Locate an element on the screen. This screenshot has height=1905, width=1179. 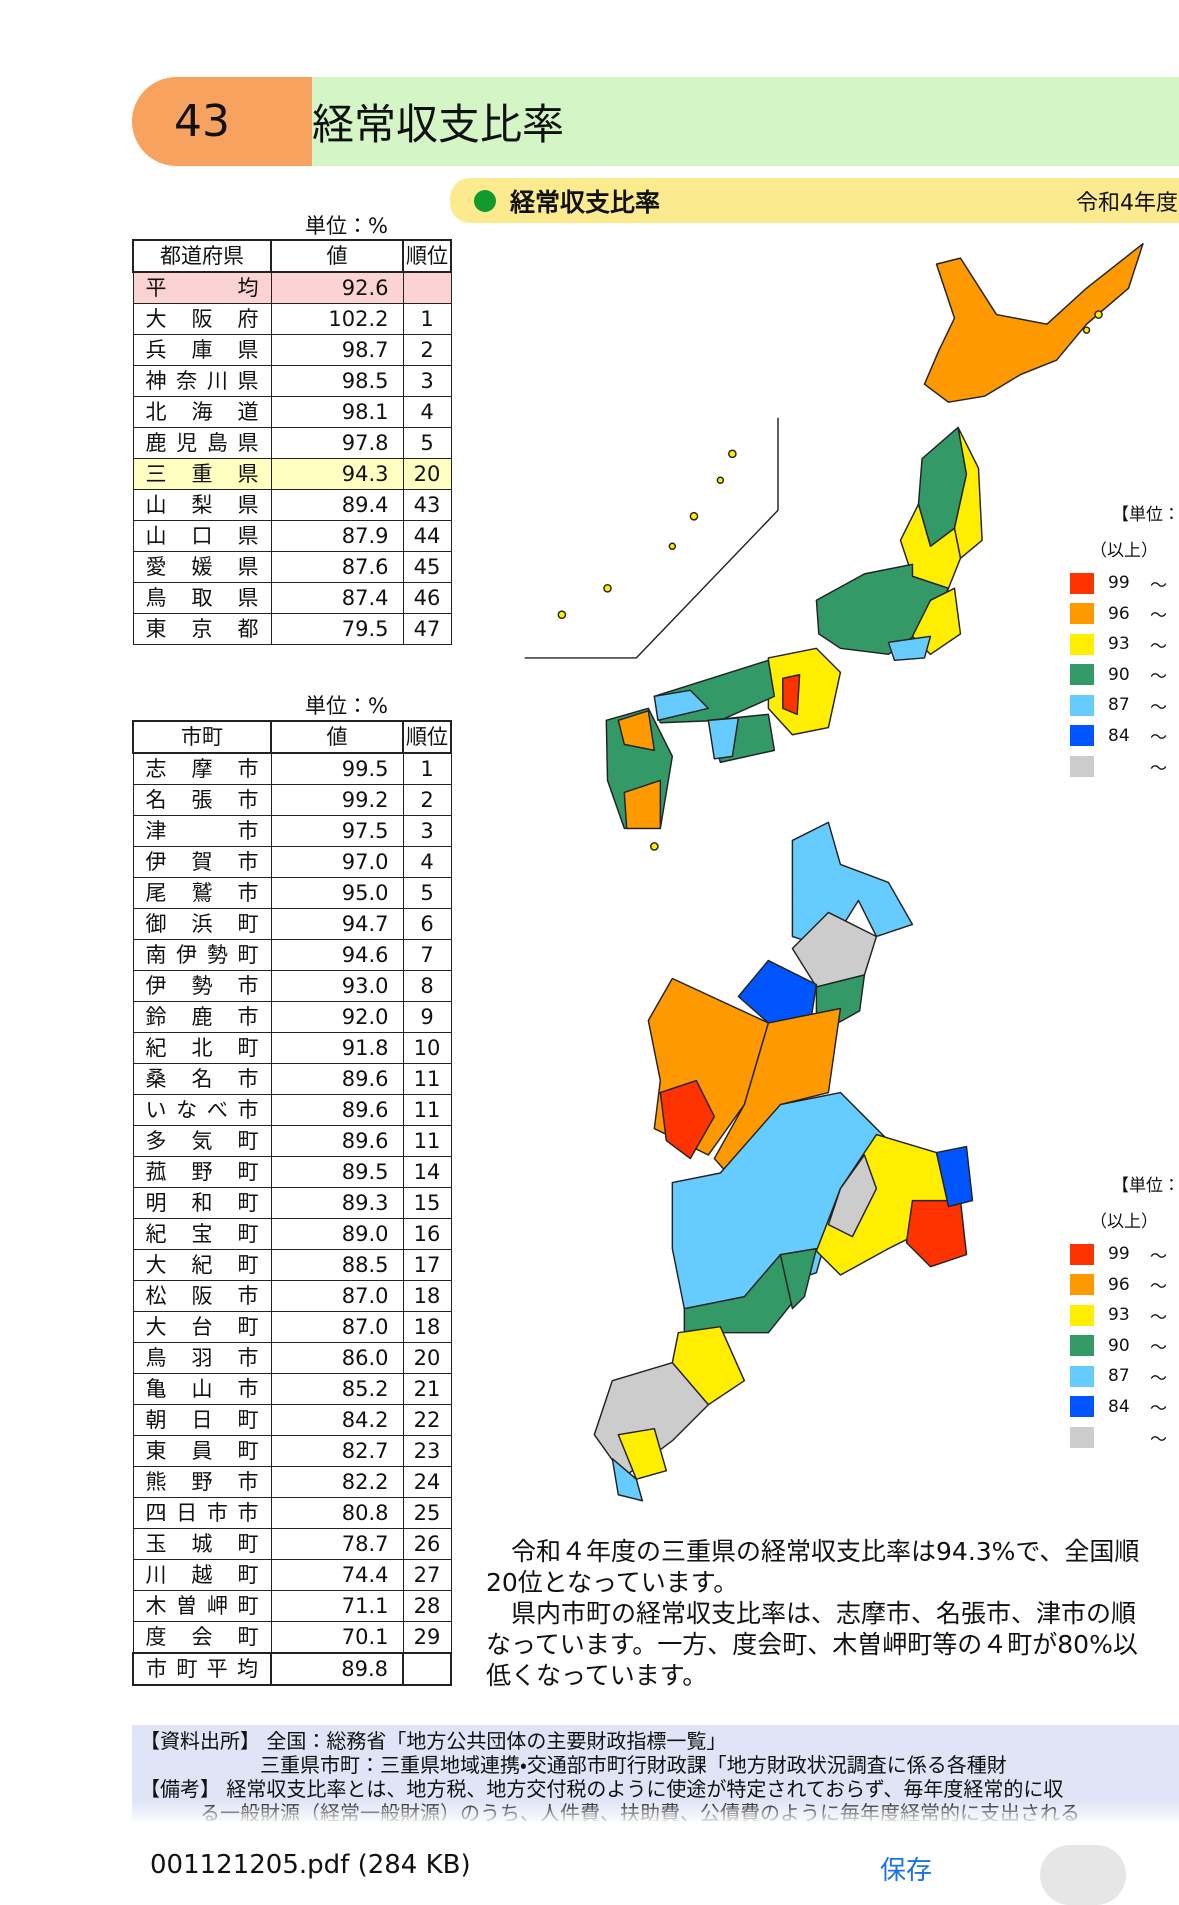
value-cell: 82.2 is located at coordinates (337, 1482).